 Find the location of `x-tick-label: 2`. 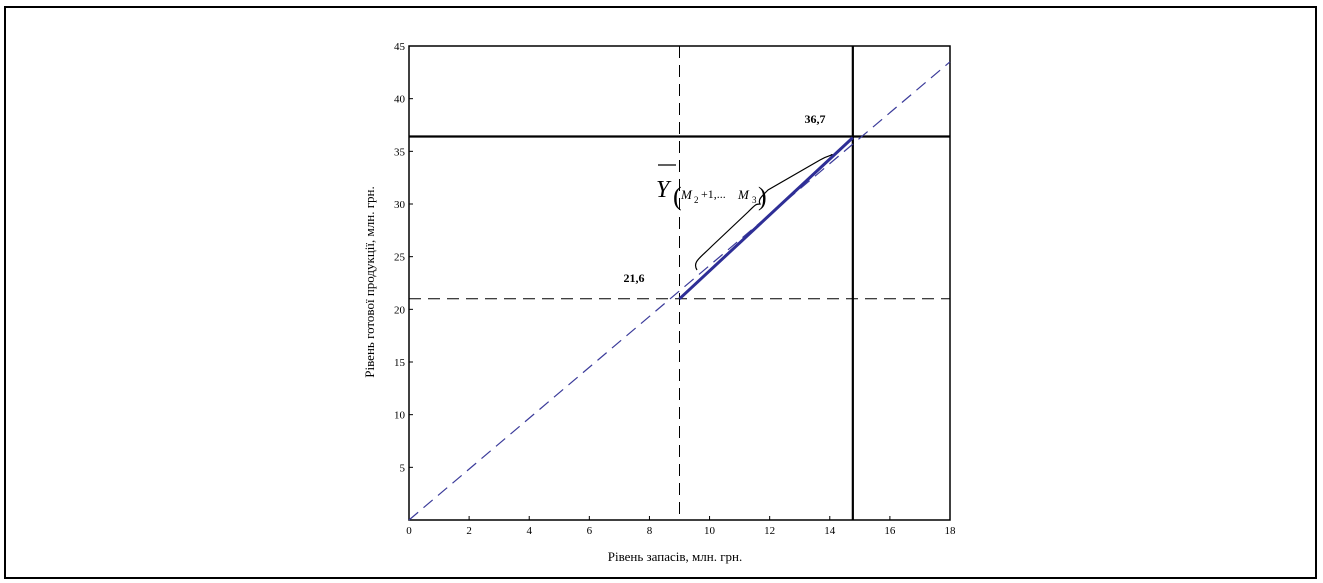

x-tick-label: 2 is located at coordinates (469, 531).